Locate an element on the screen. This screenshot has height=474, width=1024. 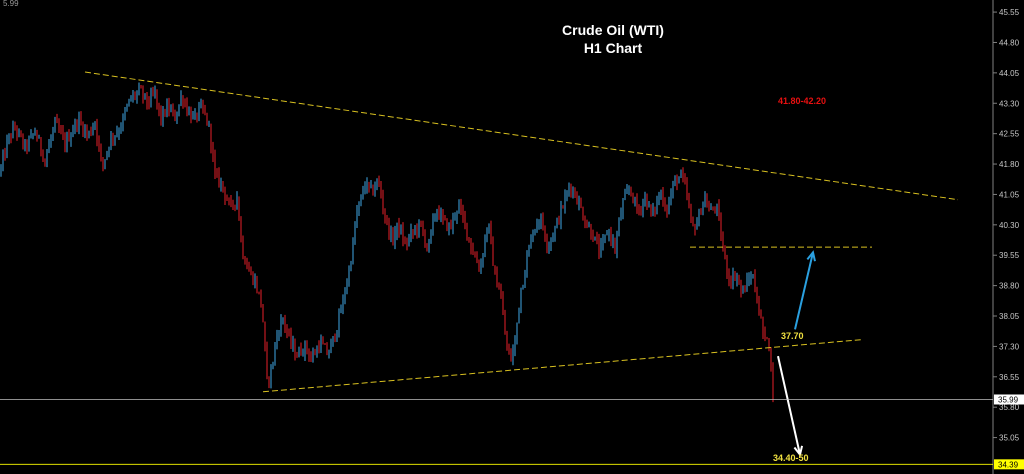
down-arrow-head is located at coordinates (798, 451).